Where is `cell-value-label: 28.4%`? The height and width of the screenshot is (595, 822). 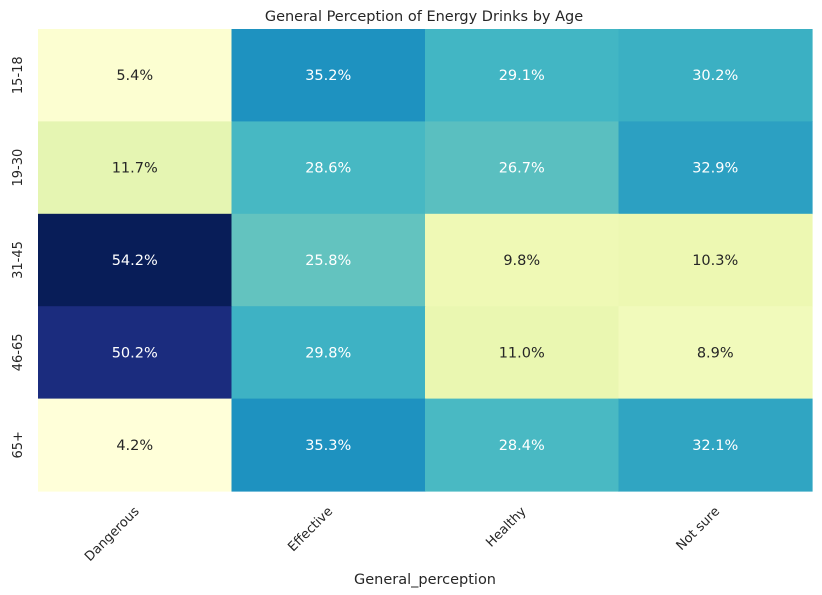 cell-value-label: 28.4% is located at coordinates (522, 446).